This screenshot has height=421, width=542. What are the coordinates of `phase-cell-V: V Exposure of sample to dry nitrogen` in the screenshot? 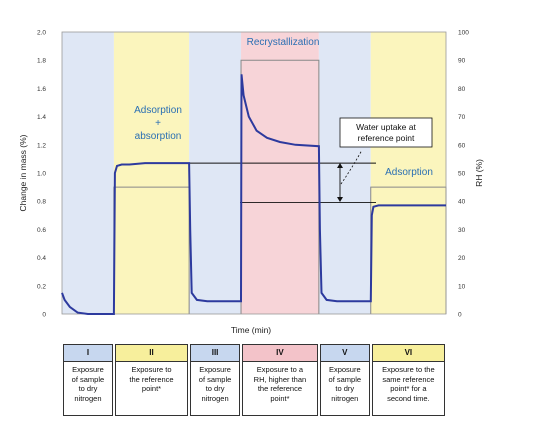 It's located at (344, 380).